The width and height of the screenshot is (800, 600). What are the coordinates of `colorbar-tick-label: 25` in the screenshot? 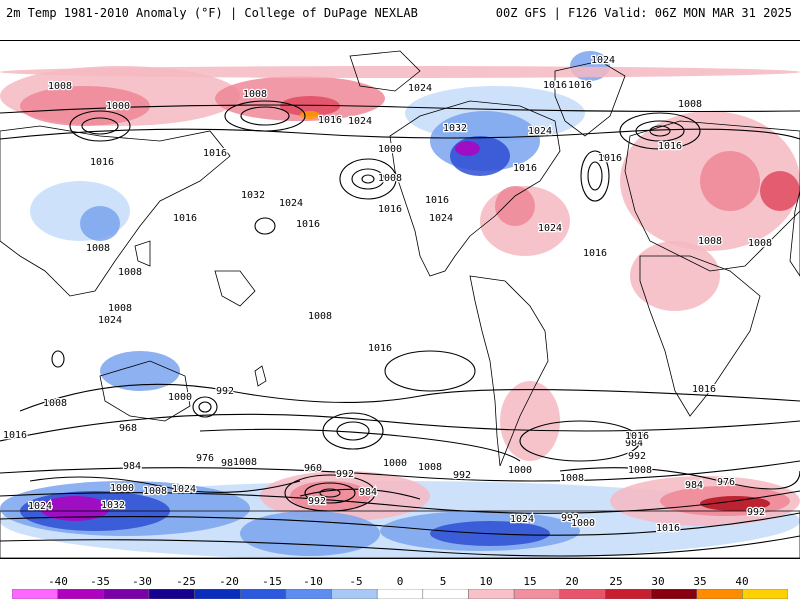 It's located at (616, 581).